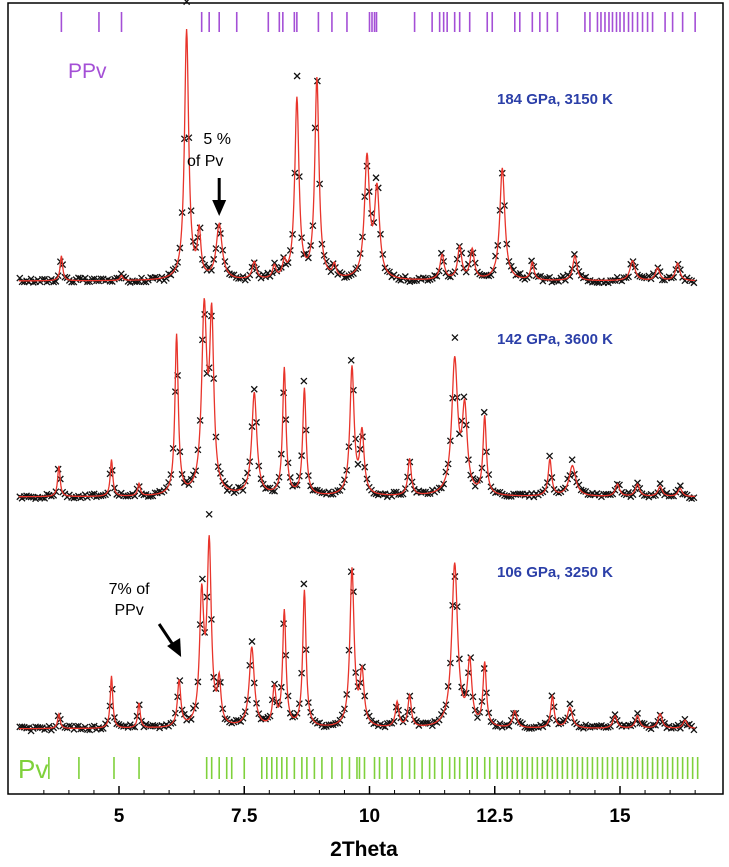 The height and width of the screenshot is (867, 729). I want to click on annotation-text: of Pv, so click(205, 161).